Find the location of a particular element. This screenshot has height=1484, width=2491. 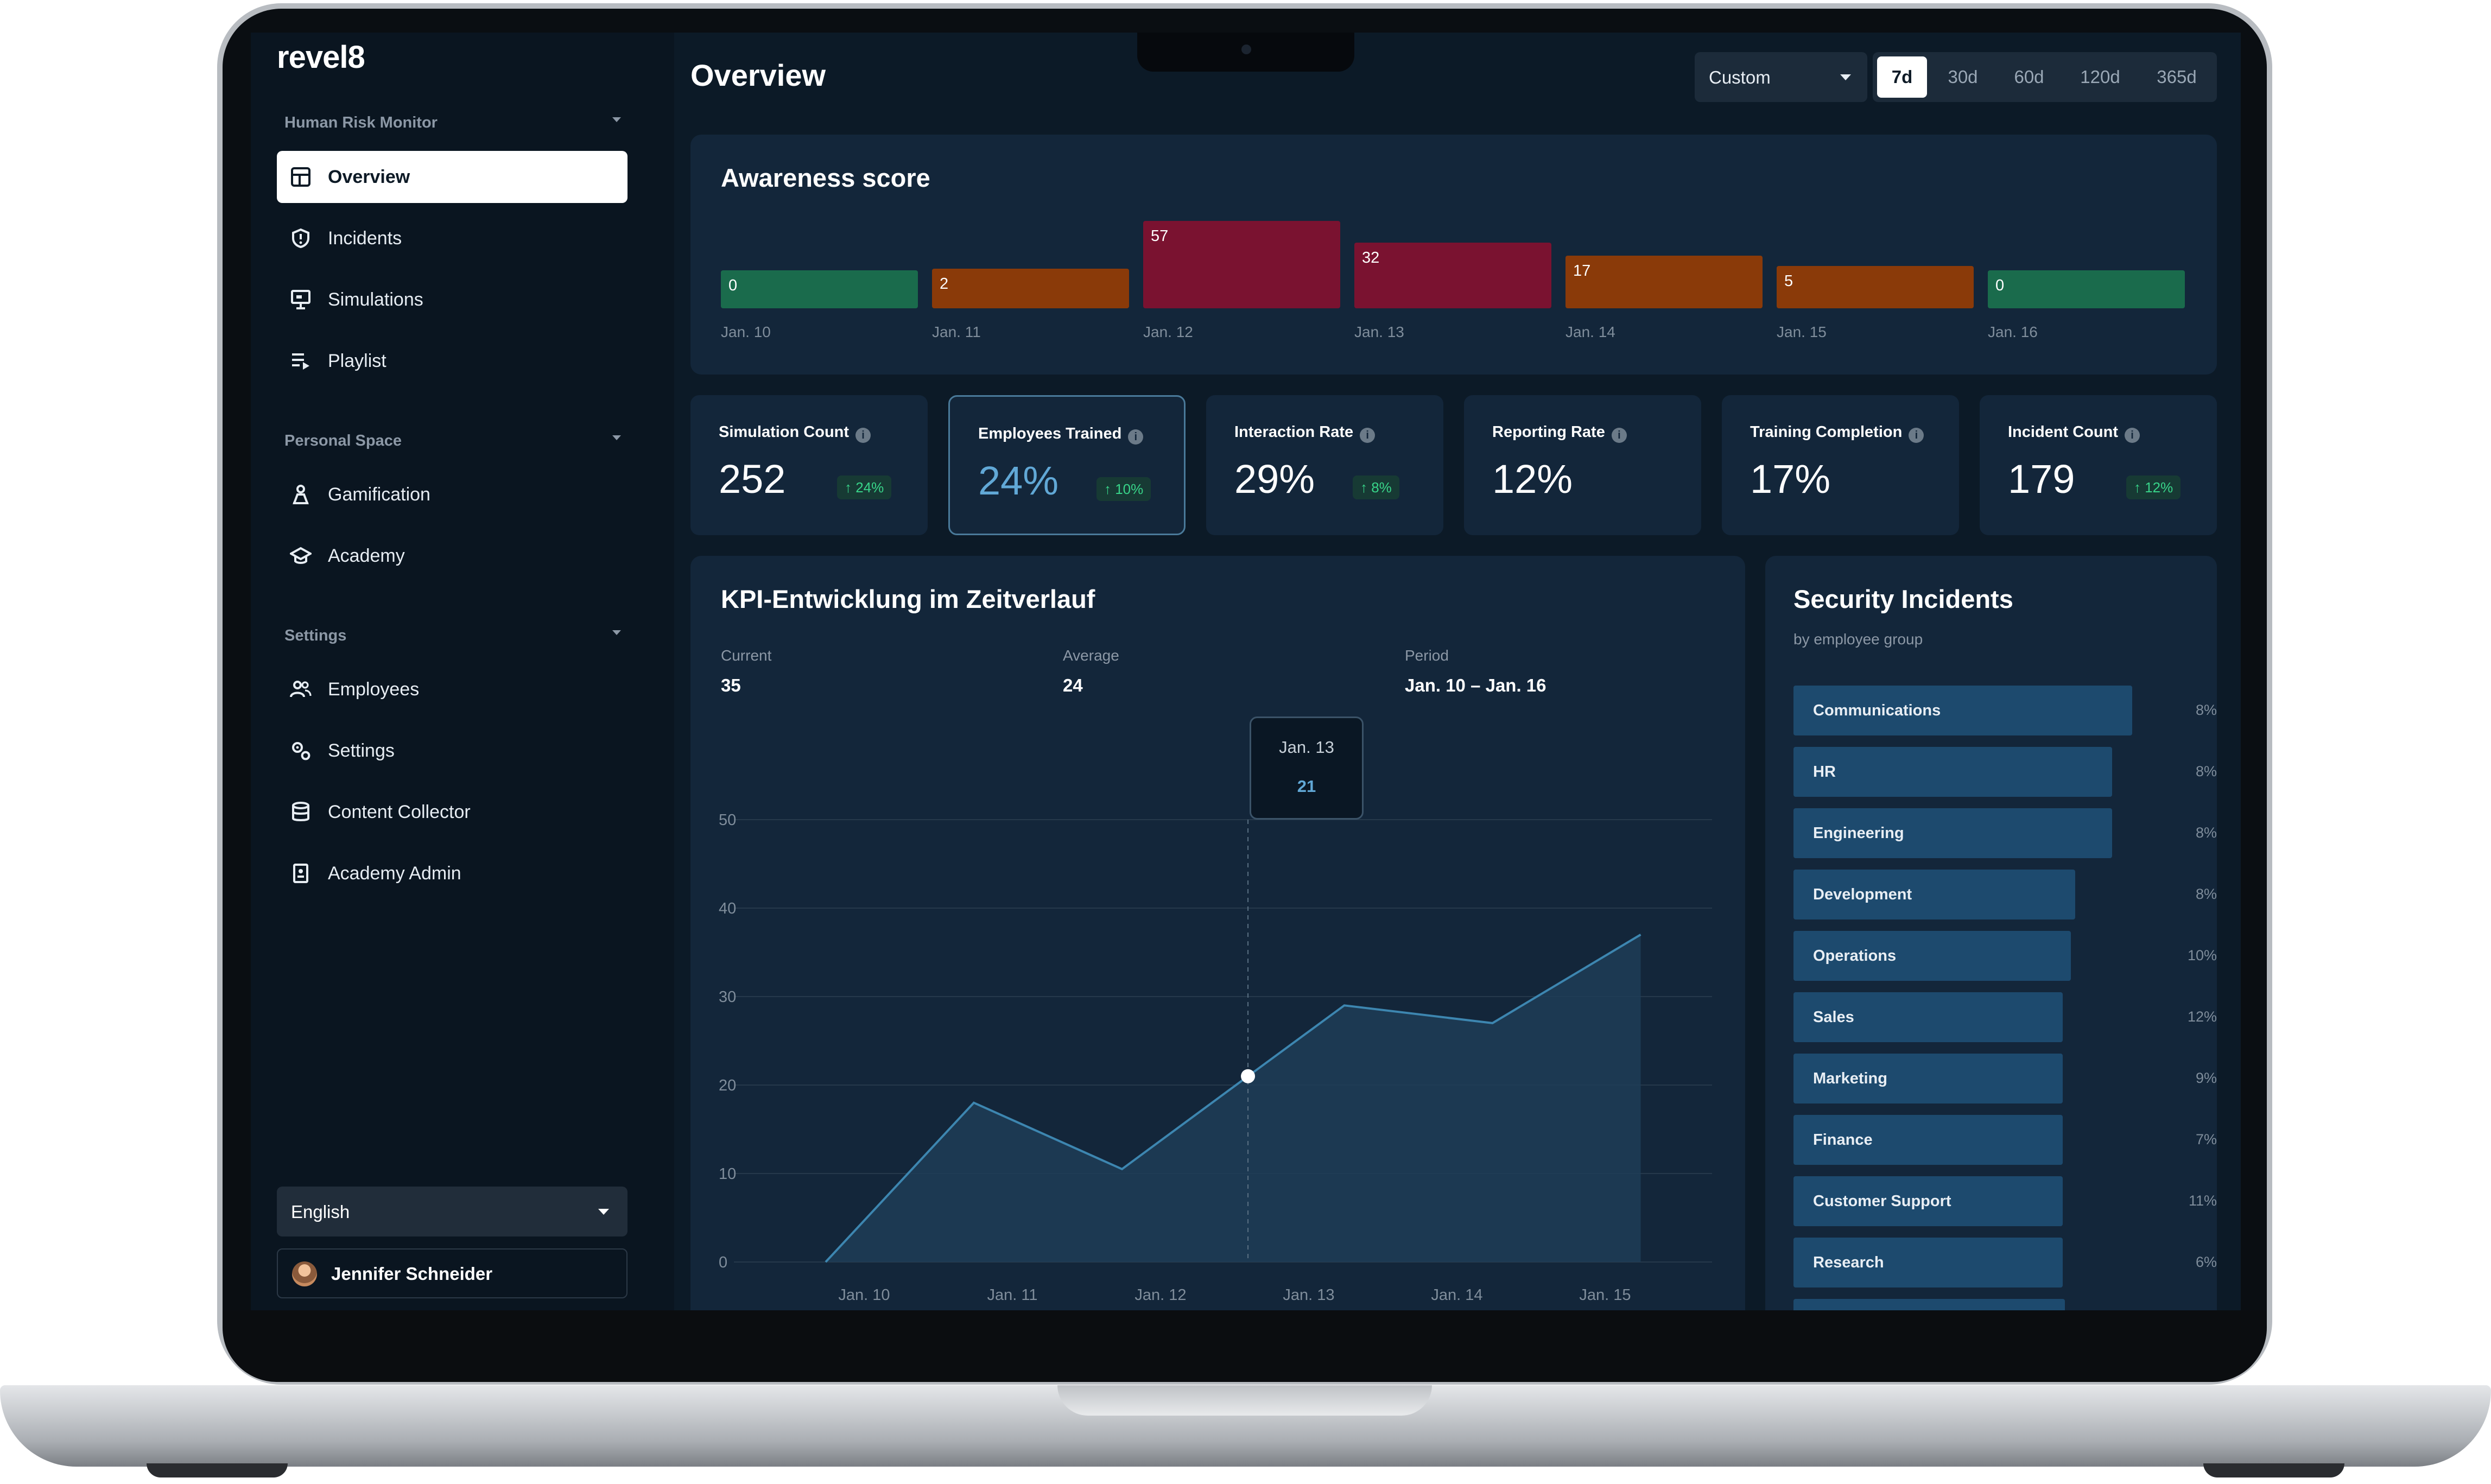

awareness-block: 17 is located at coordinates (1664, 282).